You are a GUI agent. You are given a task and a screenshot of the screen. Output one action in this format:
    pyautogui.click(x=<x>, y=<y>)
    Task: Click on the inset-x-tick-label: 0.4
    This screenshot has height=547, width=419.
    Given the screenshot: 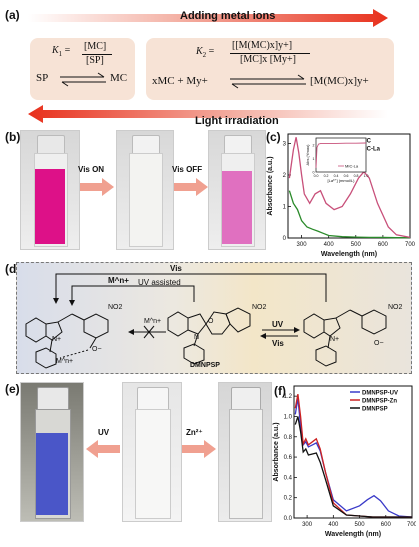 What is the action you would take?
    pyautogui.click(x=336, y=176)
    